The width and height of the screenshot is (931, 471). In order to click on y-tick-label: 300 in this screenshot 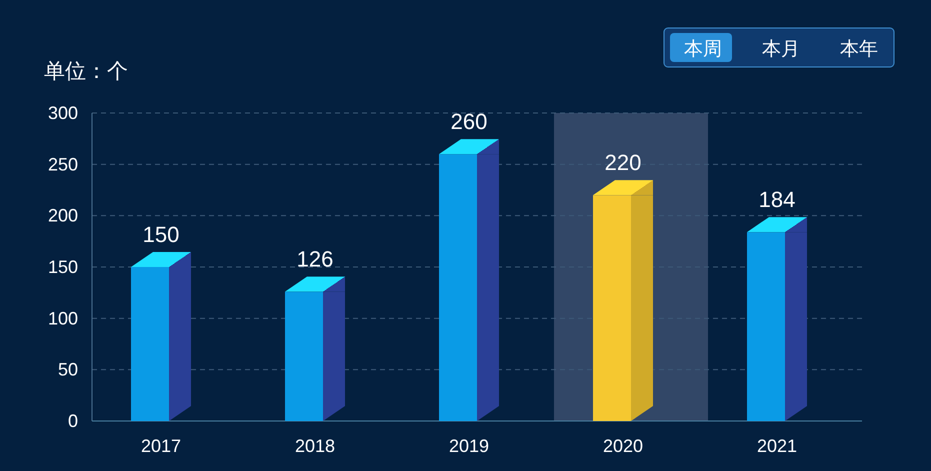, I will do `click(63, 113)`.